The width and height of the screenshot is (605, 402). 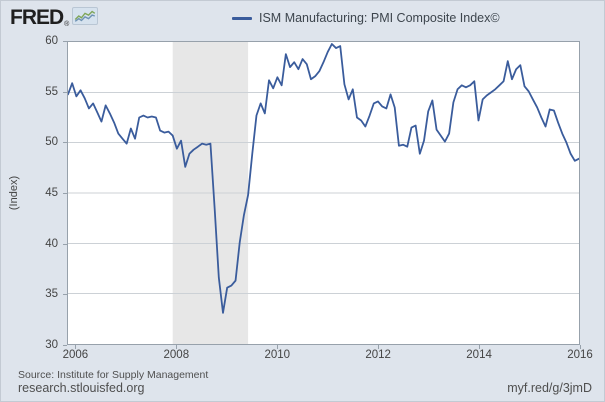 I want to click on legend-line-swatch, so click(x=242, y=18).